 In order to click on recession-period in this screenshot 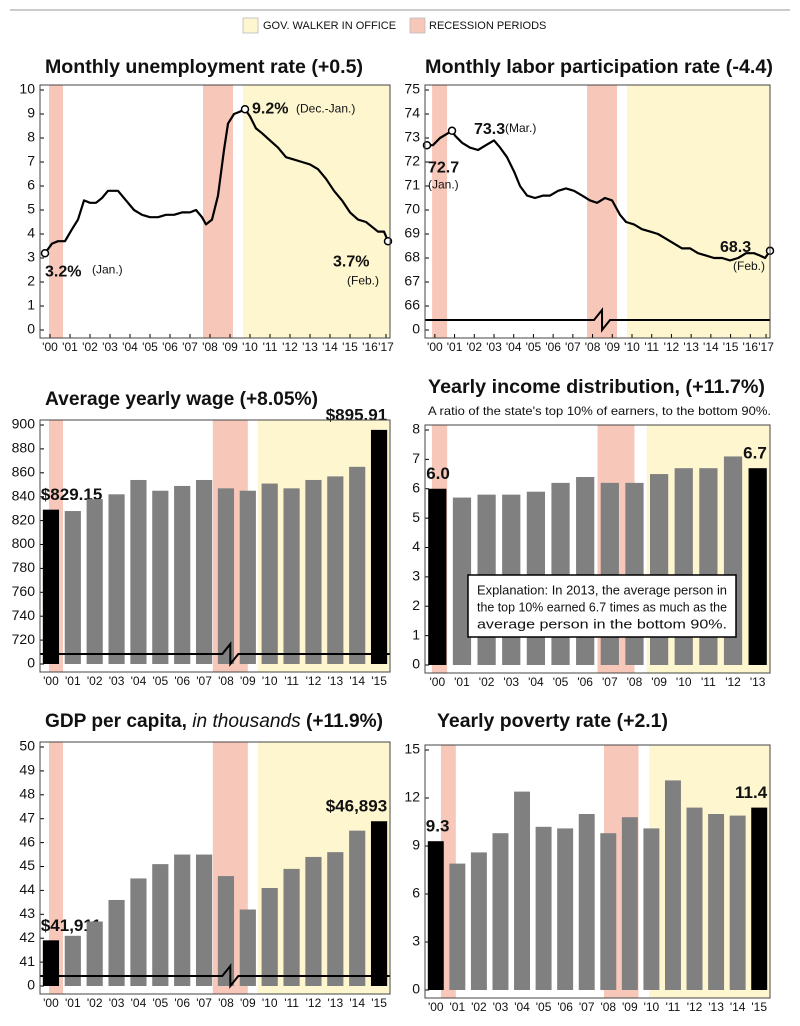, I will do `click(440, 211)`.